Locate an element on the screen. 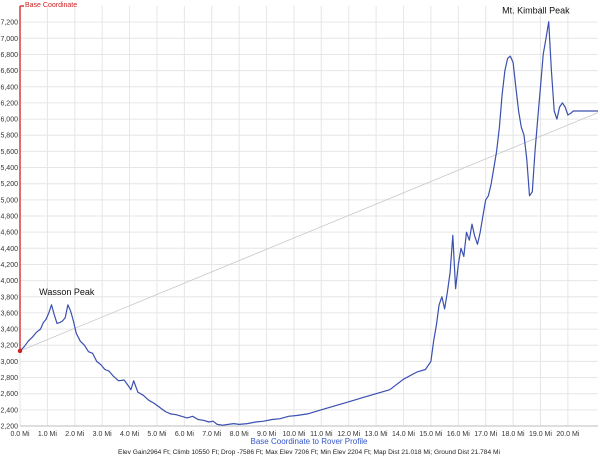 The width and height of the screenshot is (600, 458). y-tick-label: 3,600 is located at coordinates (9, 313).